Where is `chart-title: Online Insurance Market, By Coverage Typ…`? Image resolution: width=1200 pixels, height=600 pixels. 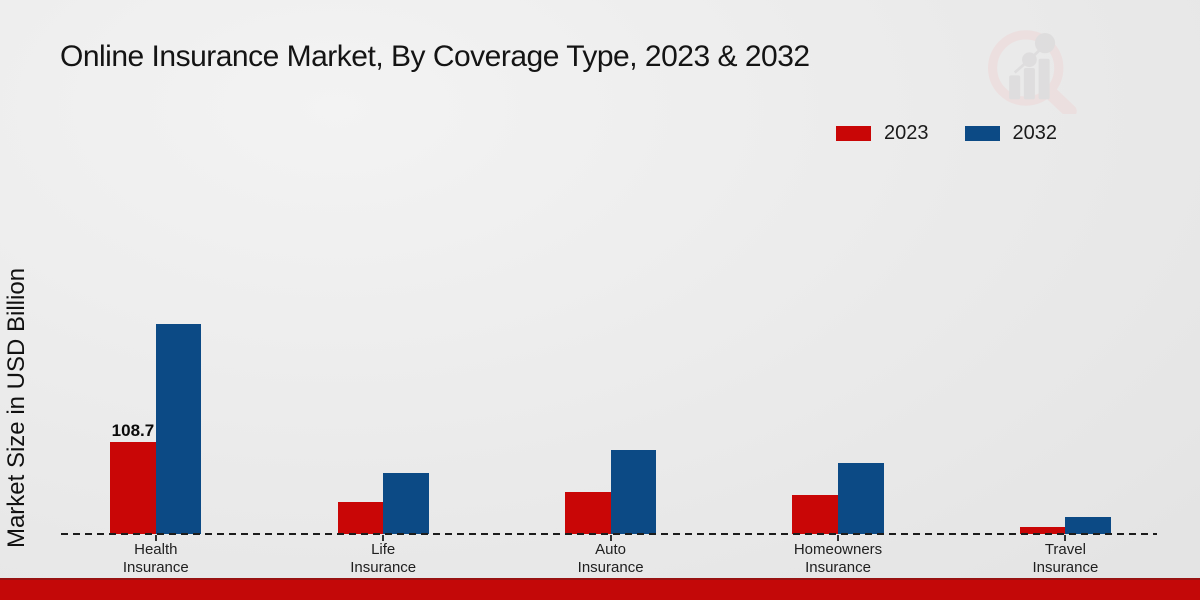
chart-title: Online Insurance Market, By Coverage Typ… is located at coordinates (435, 56).